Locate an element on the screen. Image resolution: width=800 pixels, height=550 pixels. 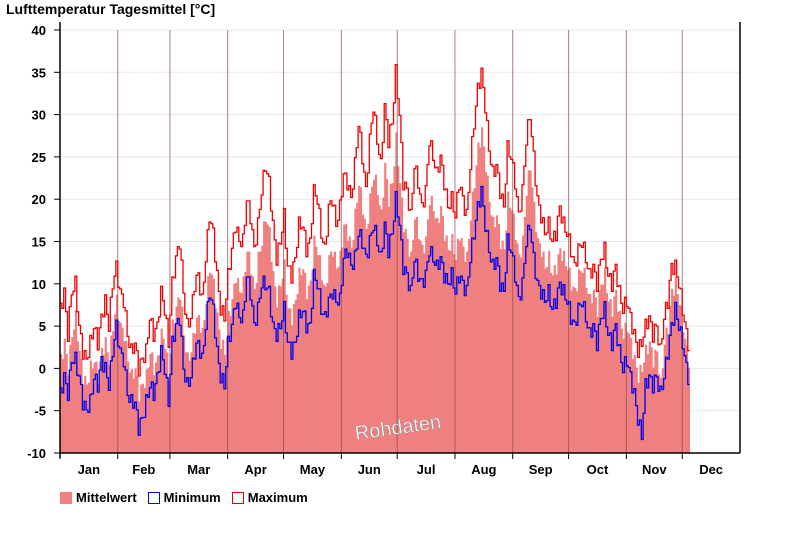
legend-item-minimum: Minimum is located at coordinates (184, 497).